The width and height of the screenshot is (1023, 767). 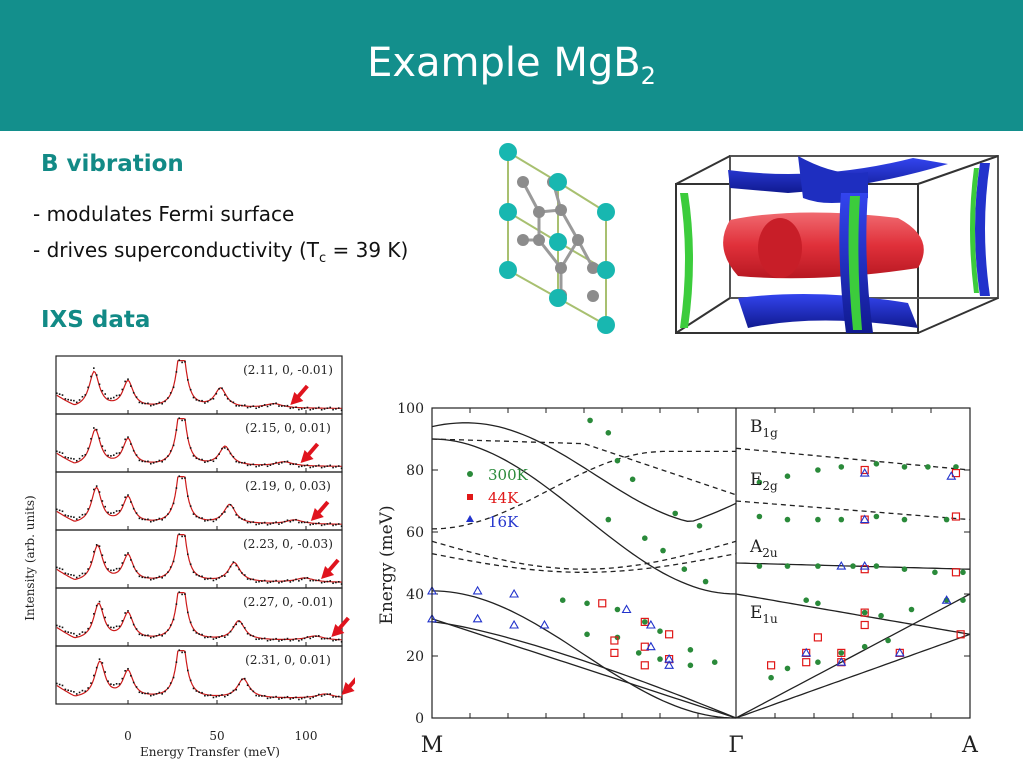 I want to click on ixs-q-label: (2.23, 0, -0.03), so click(x=288, y=544).